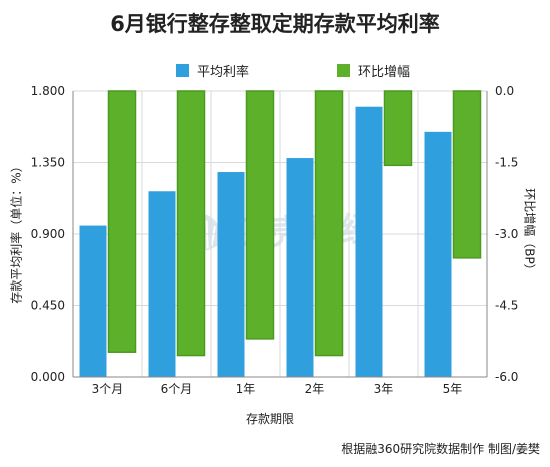 The width and height of the screenshot is (550, 467). I want to click on legend-swatch-rate, so click(182, 70).